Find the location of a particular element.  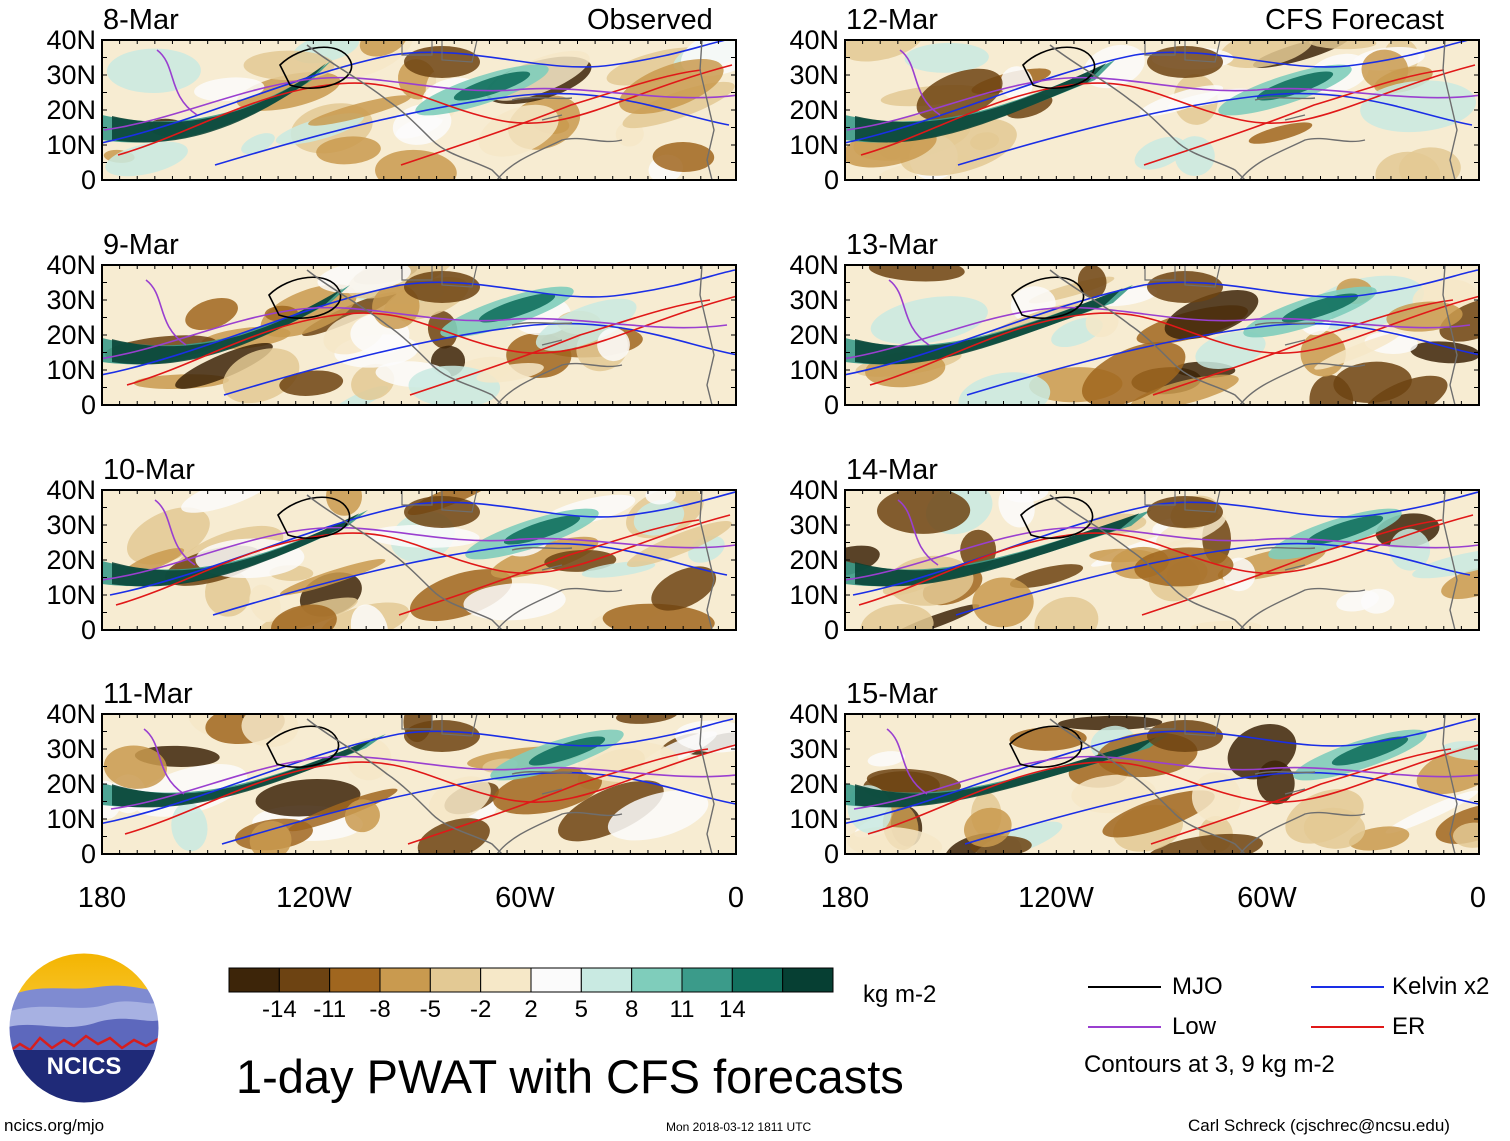

left-panel-date-0: 8-Mar is located at coordinates (141, 20).